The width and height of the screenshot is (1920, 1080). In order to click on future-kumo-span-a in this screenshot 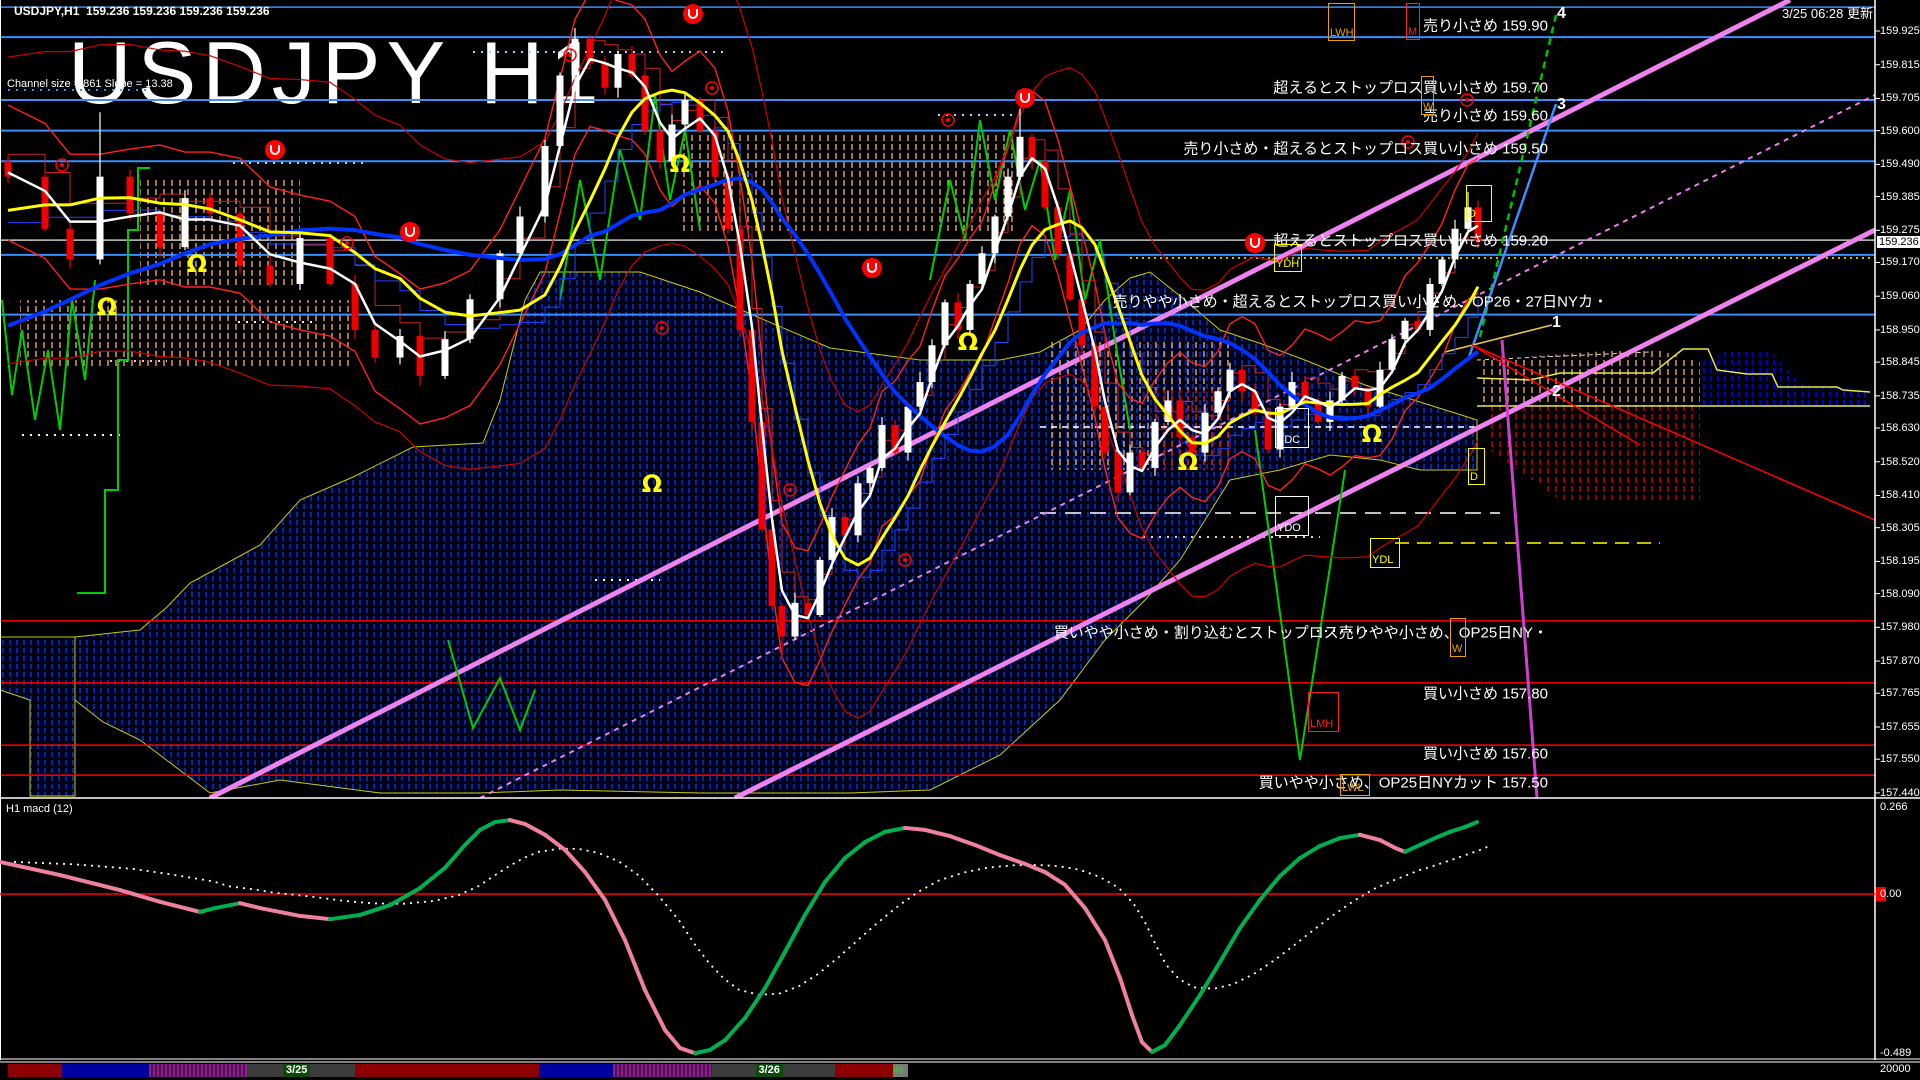, I will do `click(1563, 356)`.